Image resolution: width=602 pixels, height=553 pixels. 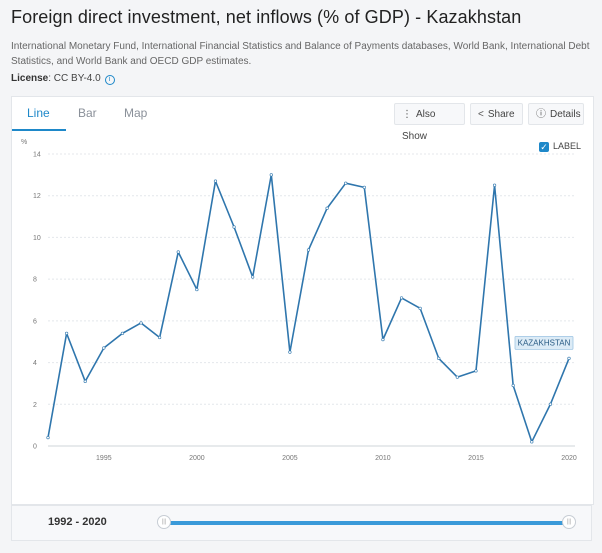 What do you see at coordinates (290, 458) in the screenshot?
I see `x-tick-label: 2005` at bounding box center [290, 458].